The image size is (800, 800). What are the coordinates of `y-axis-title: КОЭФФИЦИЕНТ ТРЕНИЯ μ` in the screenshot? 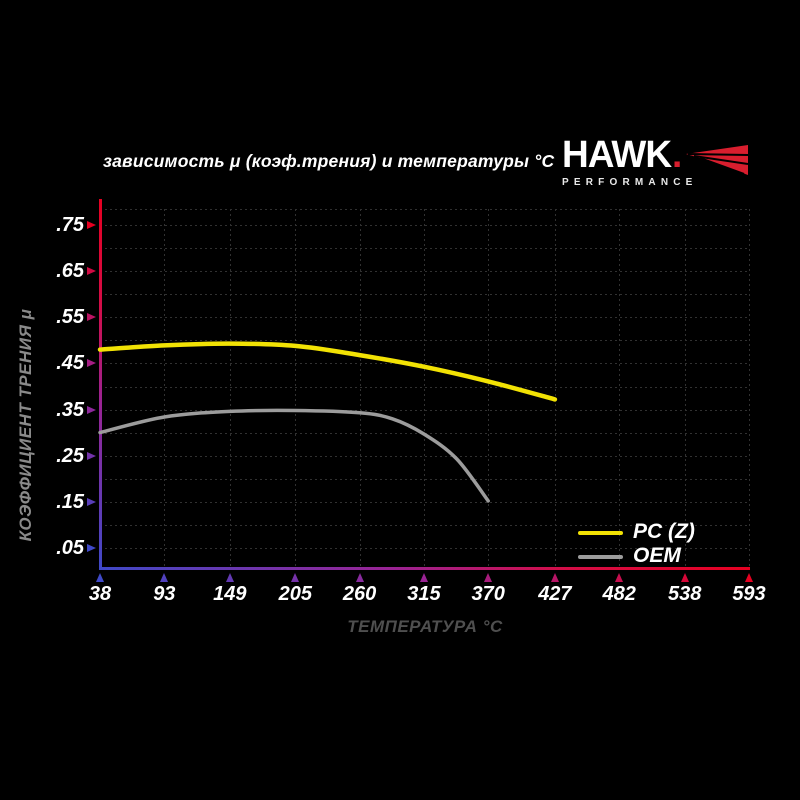 It's located at (25, 425).